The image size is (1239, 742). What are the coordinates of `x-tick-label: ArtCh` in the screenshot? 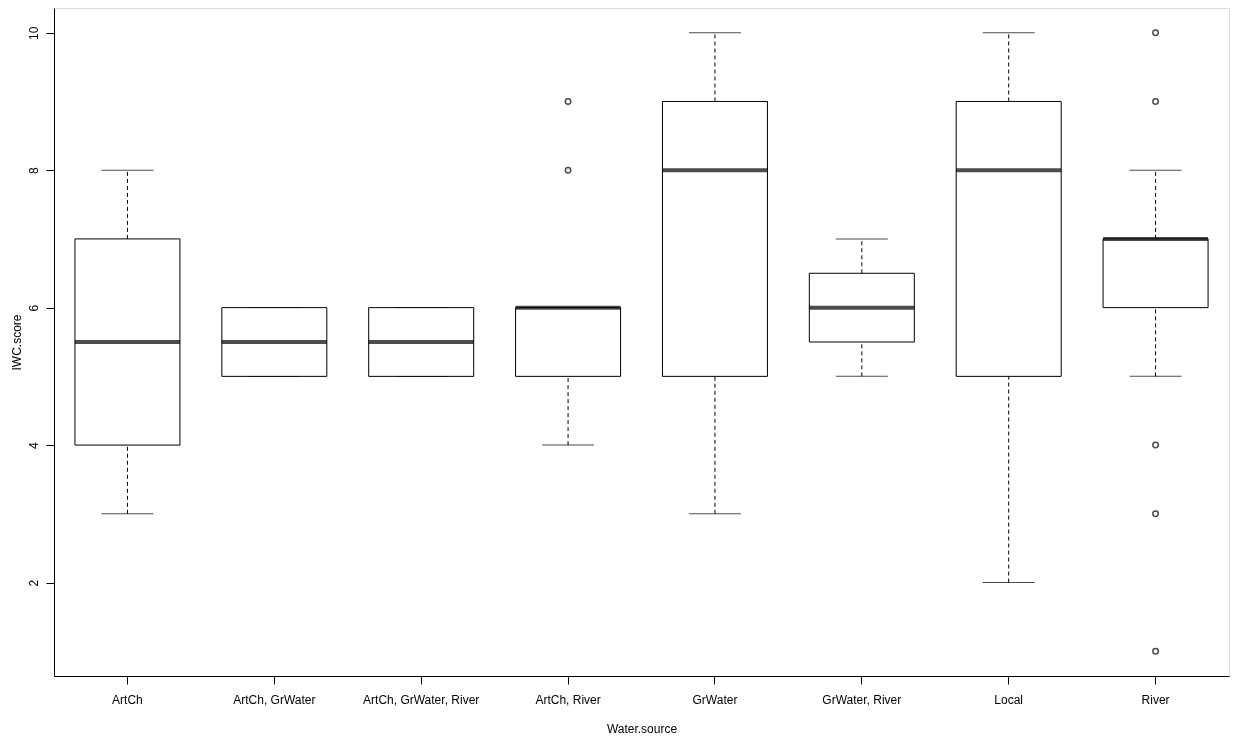 It's located at (127, 699).